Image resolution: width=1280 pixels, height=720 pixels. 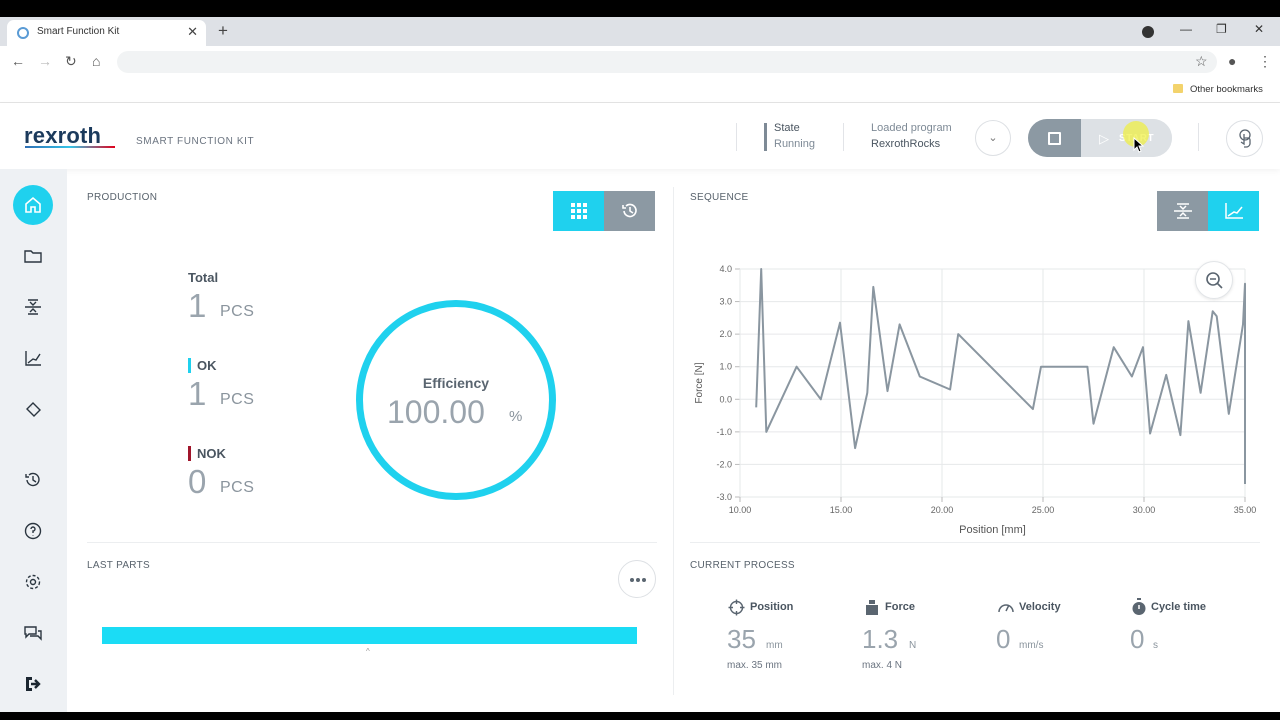 What do you see at coordinates (195, 141) in the screenshot?
I see `app-subtitle: SMART FUNCTION KIT` at bounding box center [195, 141].